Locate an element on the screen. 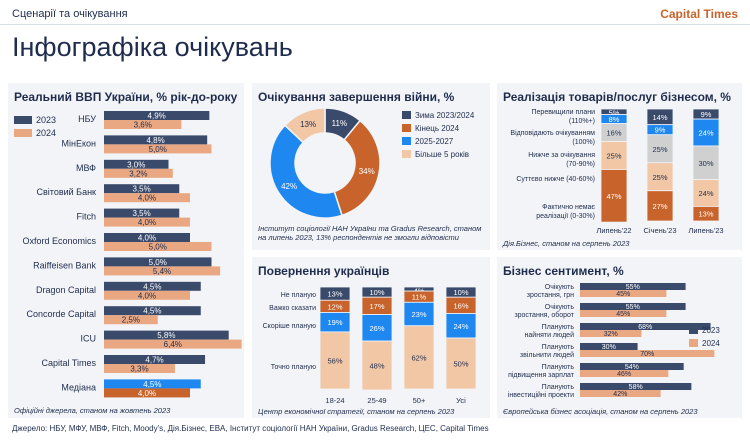  sentiment-value-label-2023: 54% is located at coordinates (632, 367).